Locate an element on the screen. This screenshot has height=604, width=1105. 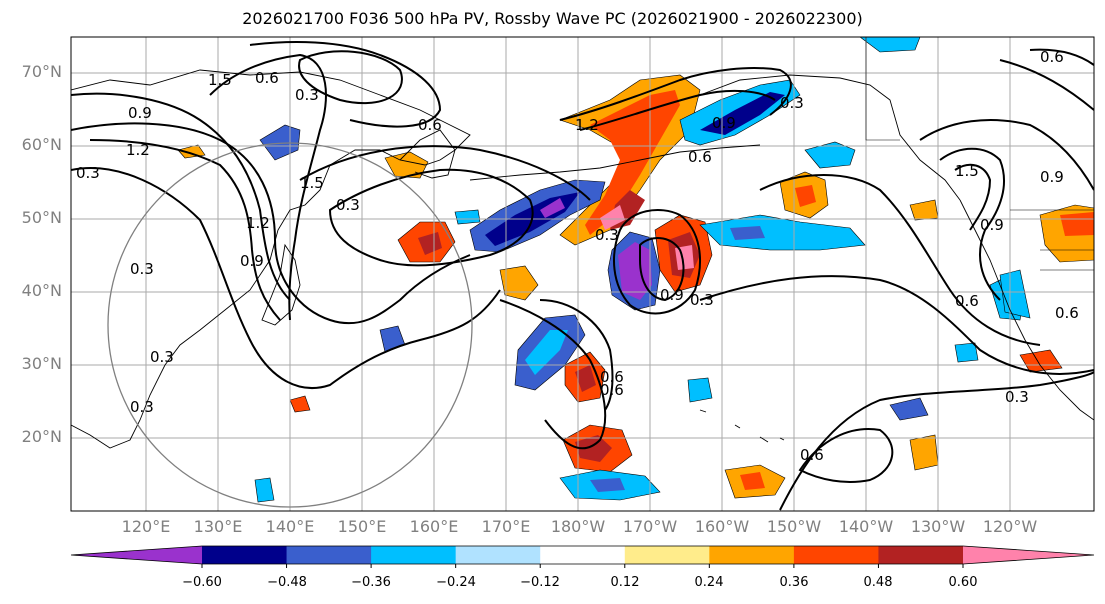
negative-anomaly-north-core is located at coordinates (742, 113).